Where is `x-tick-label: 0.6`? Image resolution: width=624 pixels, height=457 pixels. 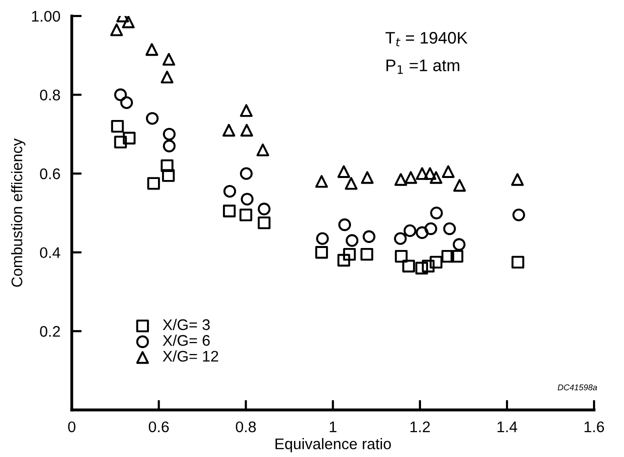 x-tick-label: 0.6 is located at coordinates (158, 426).